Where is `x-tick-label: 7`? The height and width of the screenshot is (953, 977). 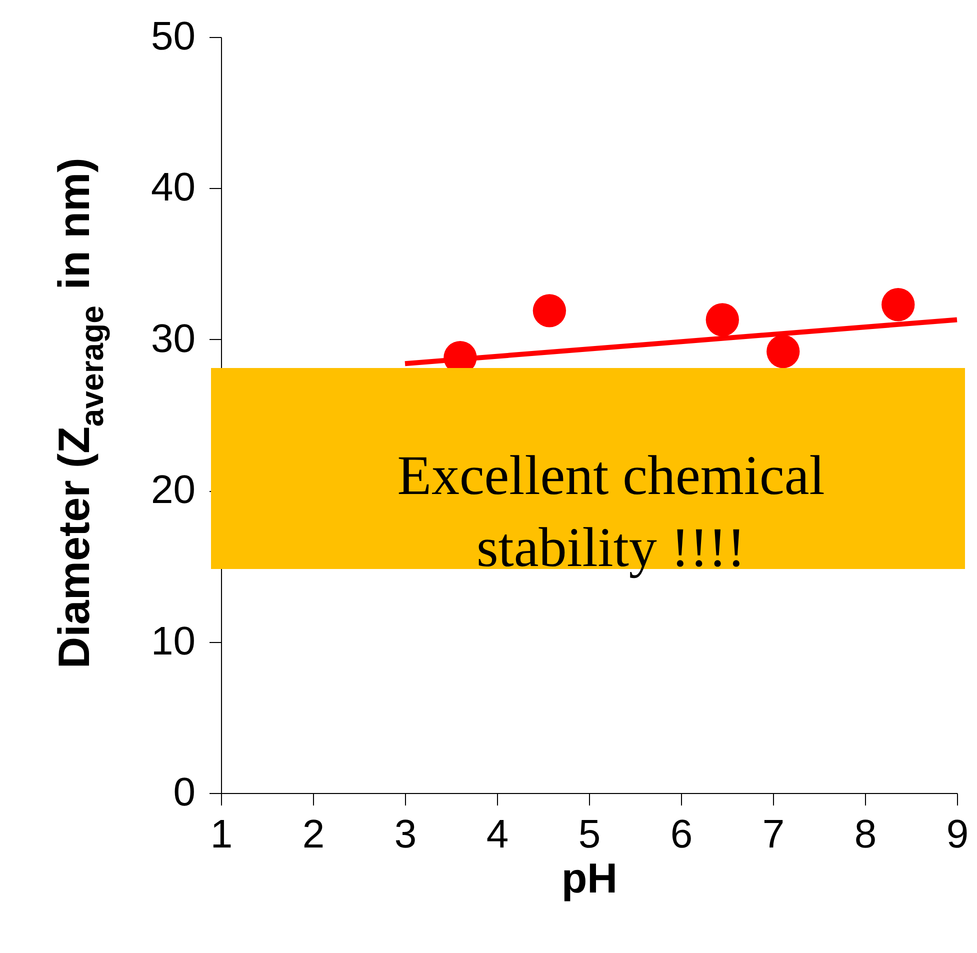
x-tick-label: 7 is located at coordinates (773, 834).